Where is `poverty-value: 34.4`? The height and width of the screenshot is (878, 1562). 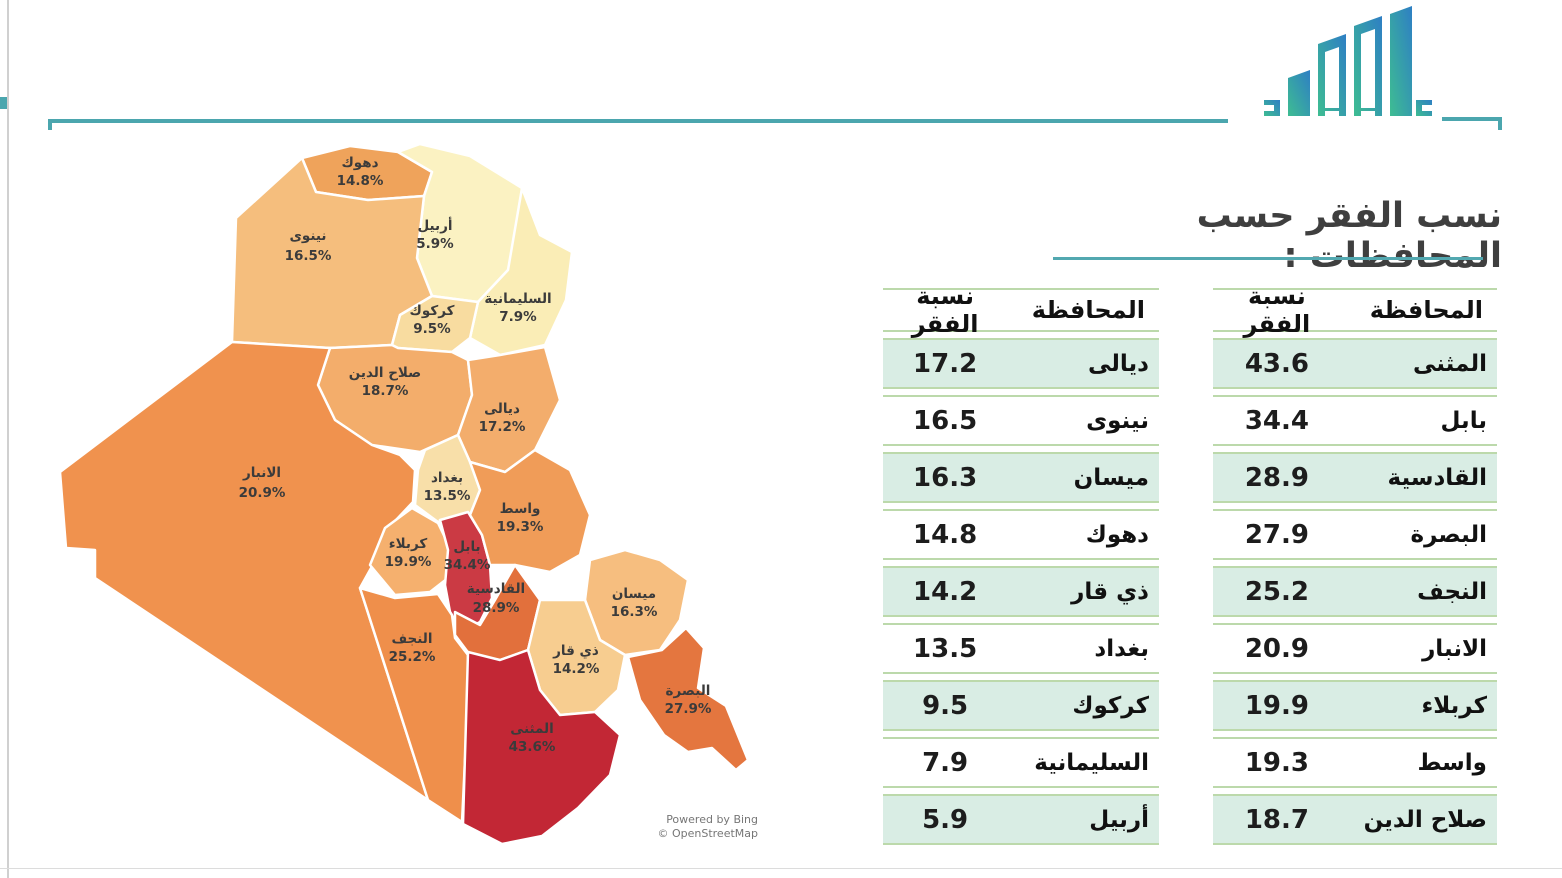
poverty-value: 34.4 is located at coordinates (1276, 420).